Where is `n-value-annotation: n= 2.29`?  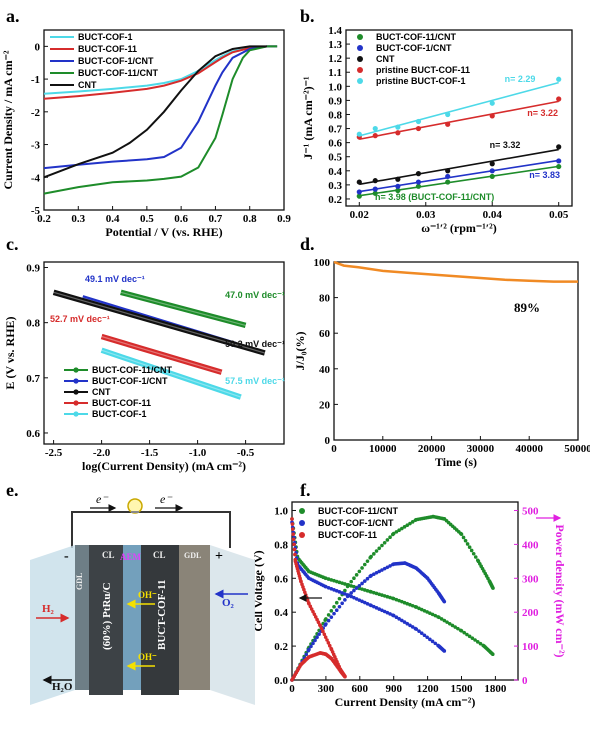
n-value-annotation: n= 2.29 is located at coordinates (520, 79).